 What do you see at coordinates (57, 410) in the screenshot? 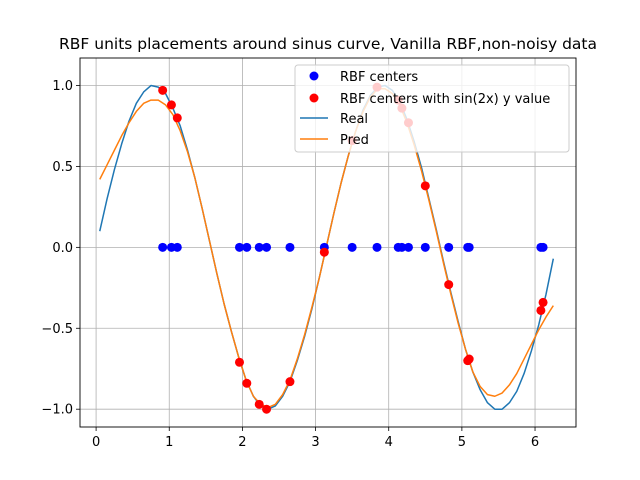
I see `y-tick-label: −1.0` at bounding box center [57, 410].